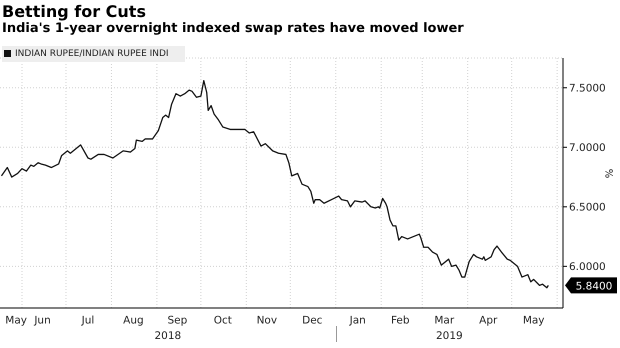  What do you see at coordinates (223, 320) in the screenshot?
I see `x-tick-label: Oct` at bounding box center [223, 320].